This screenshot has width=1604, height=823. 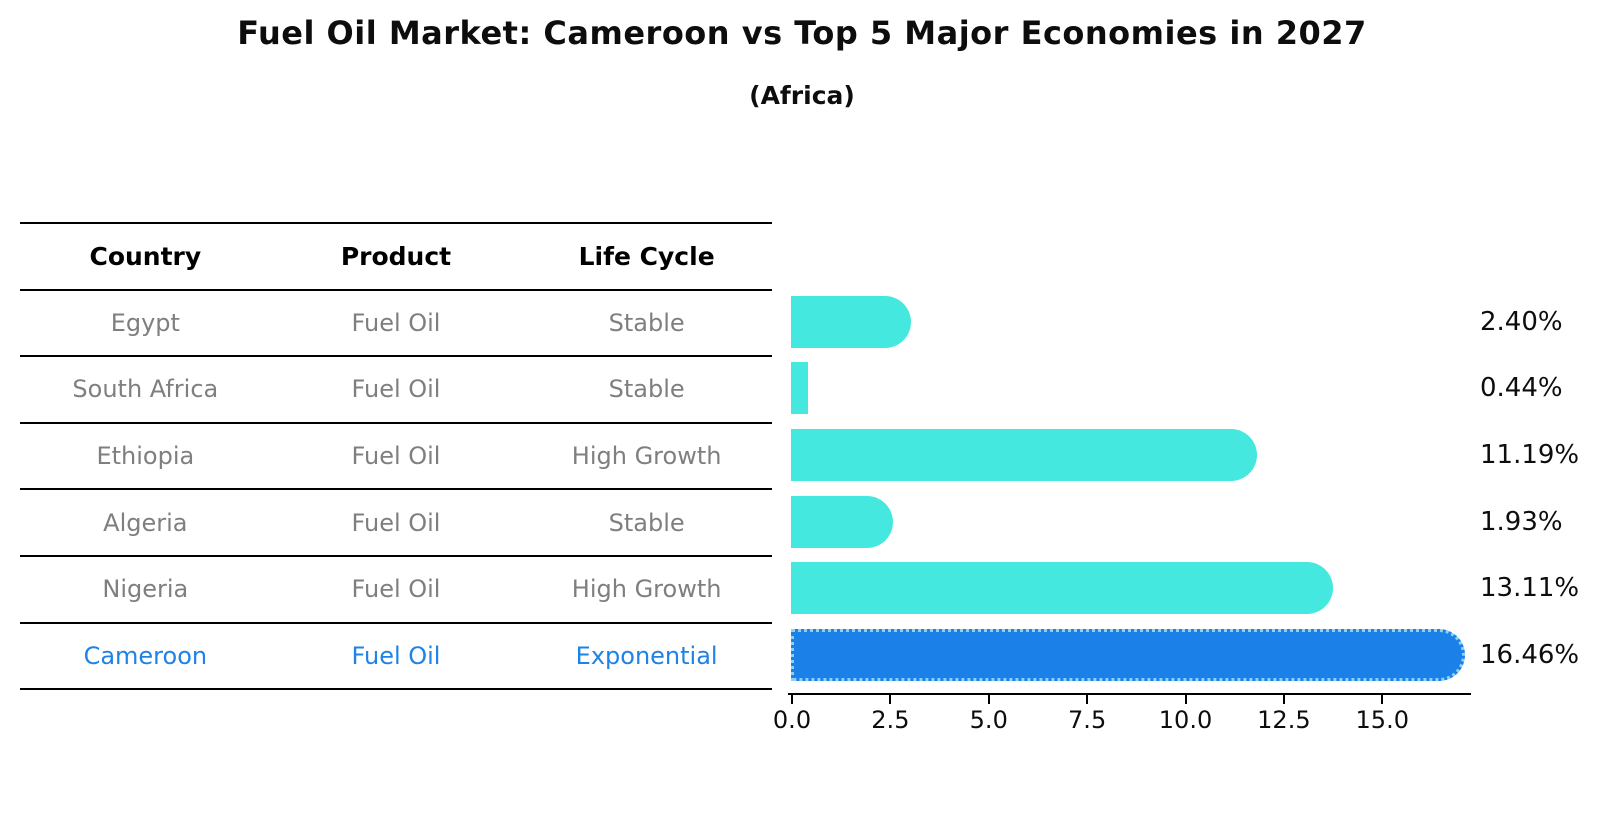 I want to click on table-row: Ethiopia Fuel Oil High Growth, so click(x=396, y=455).